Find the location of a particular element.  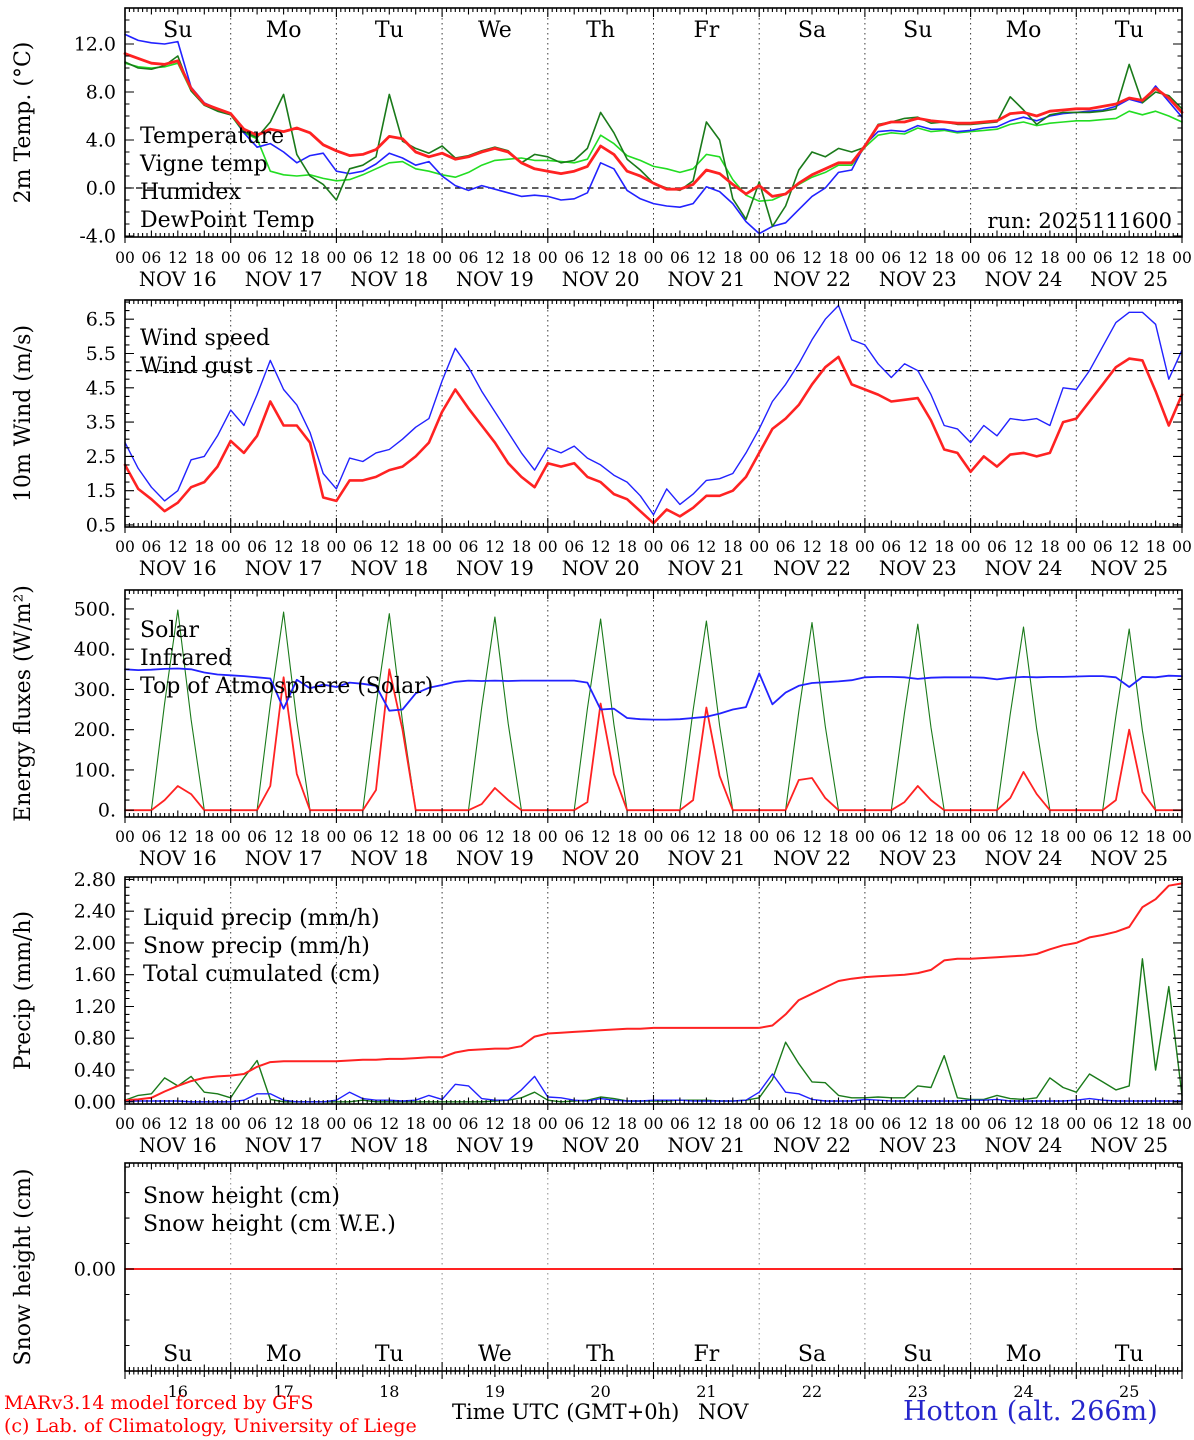

bottom-date-number: 23 is located at coordinates (918, 1391).